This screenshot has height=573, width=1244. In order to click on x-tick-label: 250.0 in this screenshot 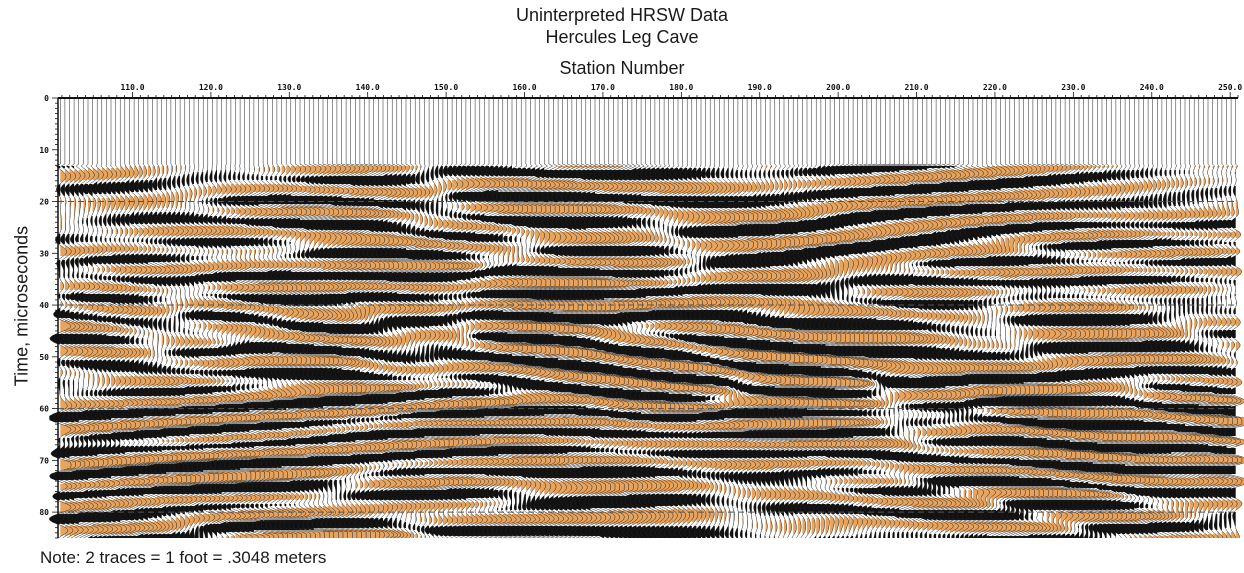, I will do `click(1230, 87)`.